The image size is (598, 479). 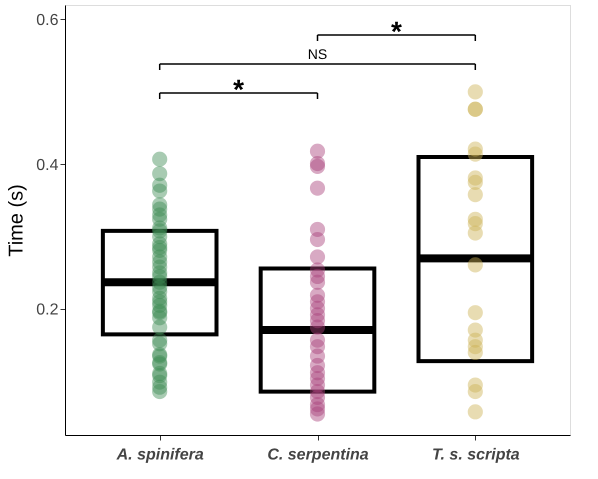 What do you see at coordinates (476, 455) in the screenshot?
I see `x-tick-label: T. s. scripta` at bounding box center [476, 455].